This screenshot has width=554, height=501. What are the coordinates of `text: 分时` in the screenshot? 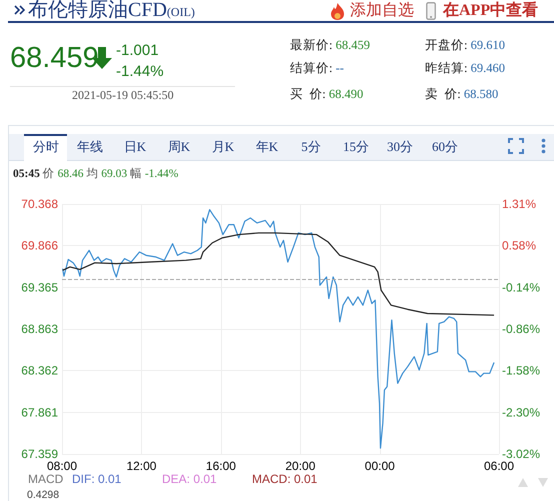 It's located at (46, 146).